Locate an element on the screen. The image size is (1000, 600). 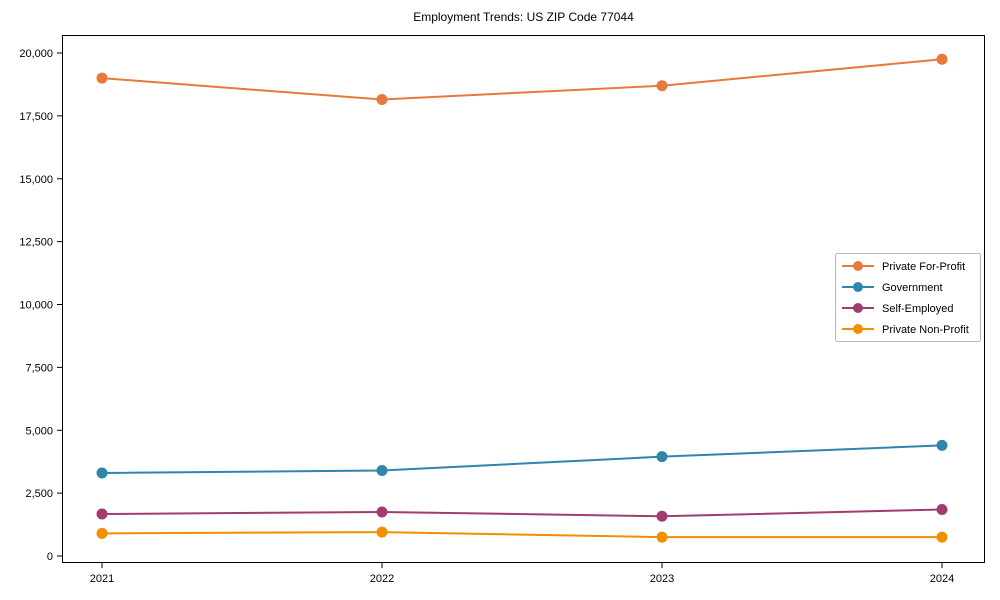
y-tick-label: 20,000 is located at coordinates (36, 54).